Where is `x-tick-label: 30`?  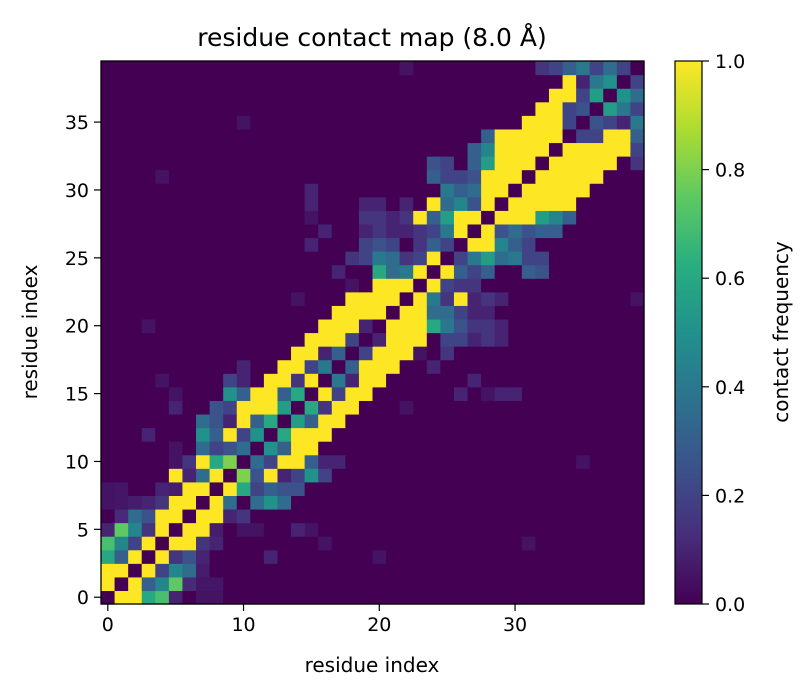
x-tick-label: 30 is located at coordinates (515, 625).